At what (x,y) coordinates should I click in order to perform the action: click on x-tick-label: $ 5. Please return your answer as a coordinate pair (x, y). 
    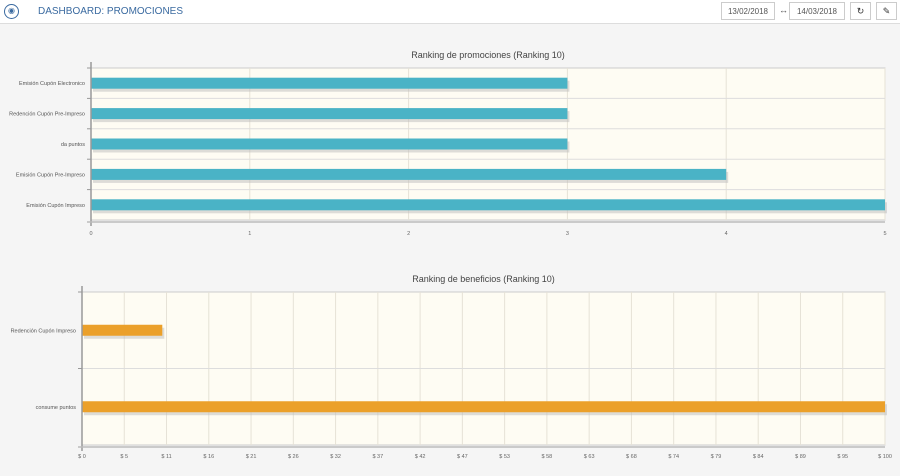
    Looking at the image, I should click on (124, 457).